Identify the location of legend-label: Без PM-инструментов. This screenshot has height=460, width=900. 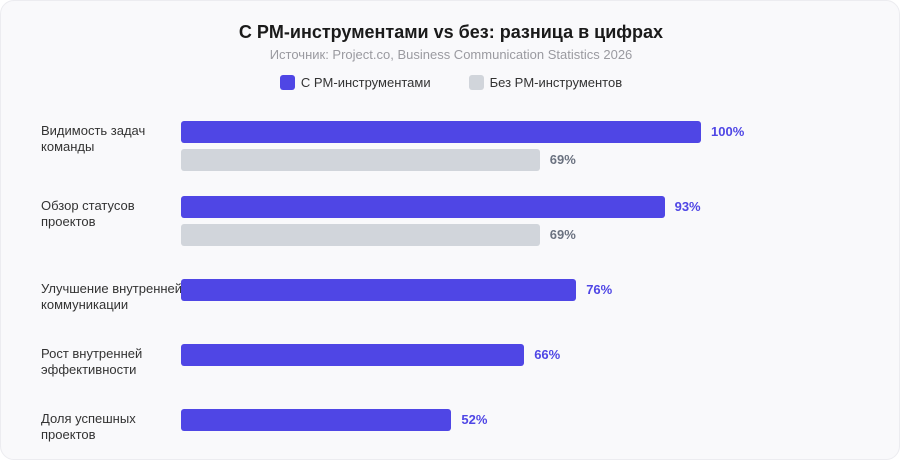
(556, 82).